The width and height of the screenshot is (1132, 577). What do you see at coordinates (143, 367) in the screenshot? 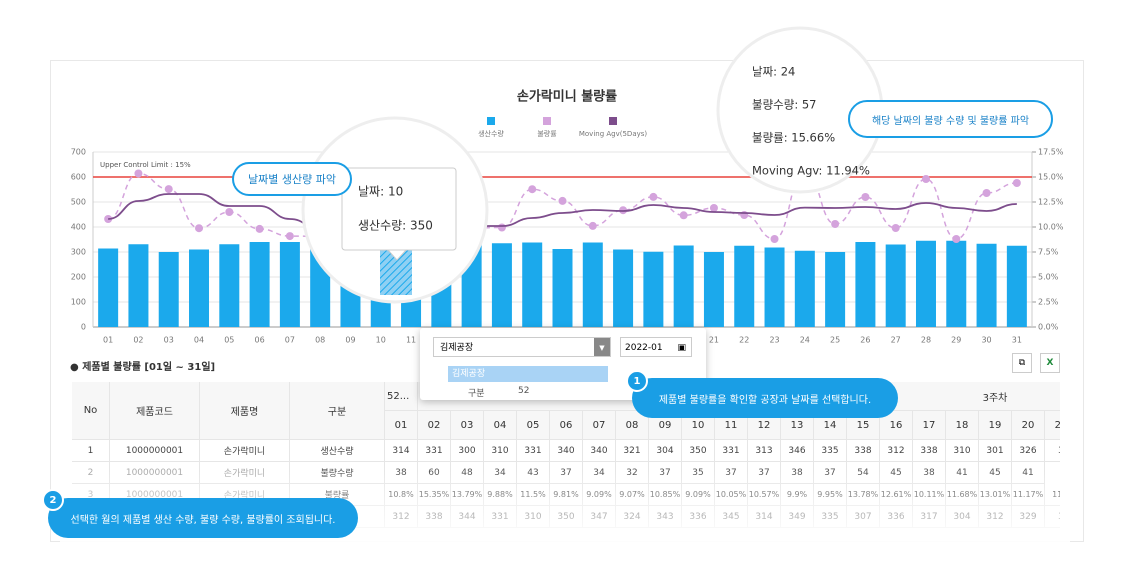
I see `section-title: ● 제품별 불량률 [01일 ~ 31일]` at bounding box center [143, 367].